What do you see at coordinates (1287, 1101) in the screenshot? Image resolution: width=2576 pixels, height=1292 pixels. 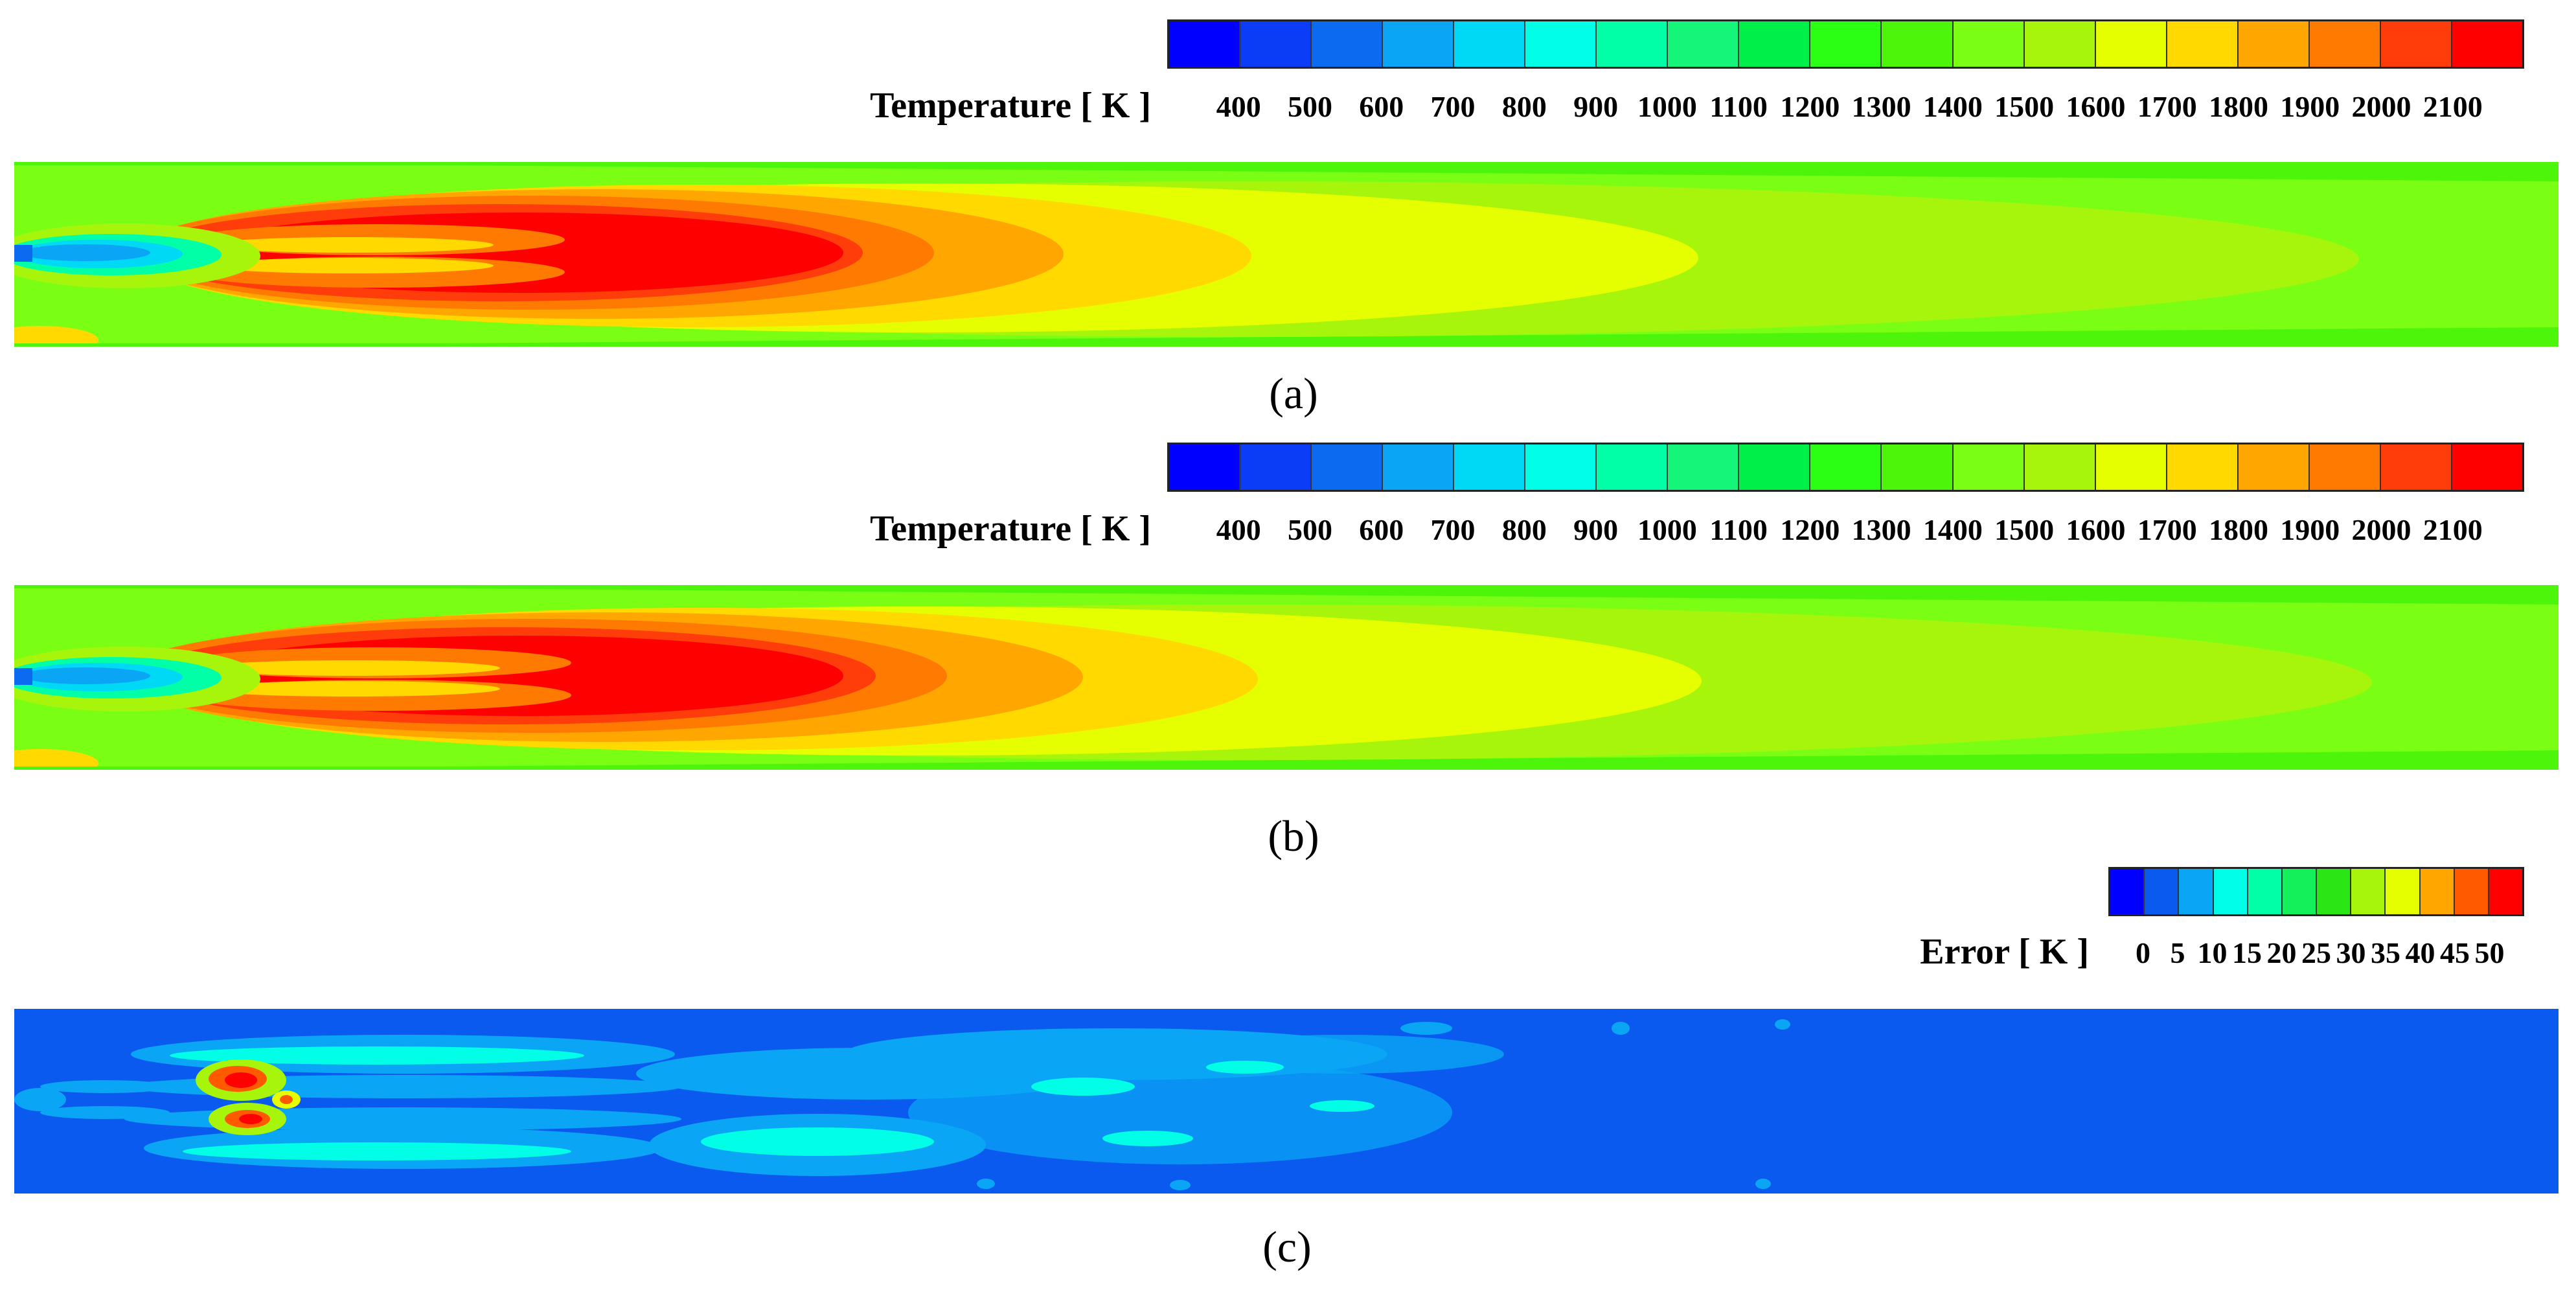 I see `error-contour-c` at bounding box center [1287, 1101].